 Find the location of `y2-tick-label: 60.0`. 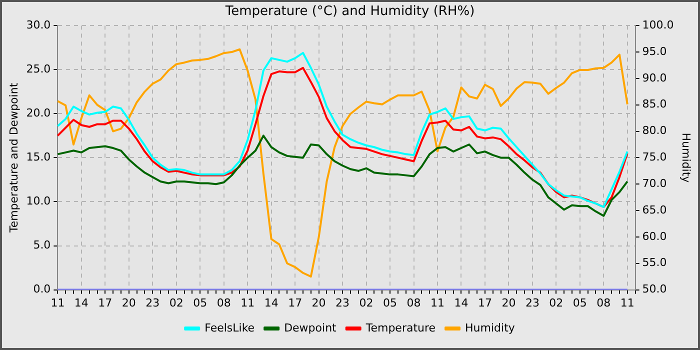

y2-tick-label: 60.0 is located at coordinates (654, 236).